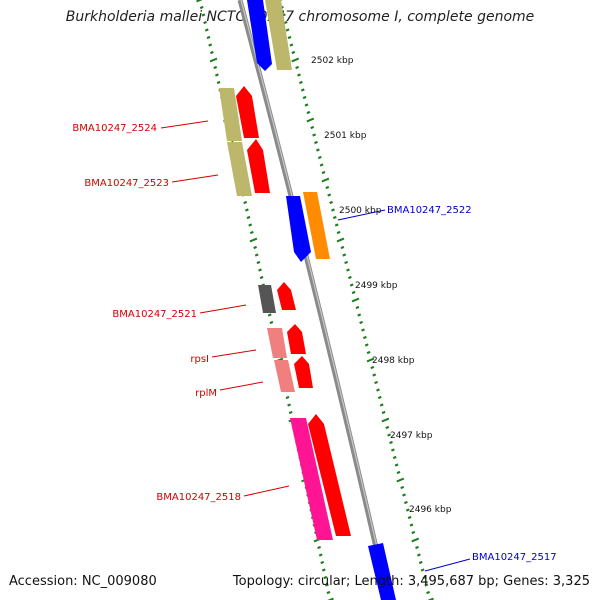 The image size is (600, 600). What do you see at coordinates (411, 436) in the screenshot?
I see `tick-label: 2497 kbp` at bounding box center [411, 436].